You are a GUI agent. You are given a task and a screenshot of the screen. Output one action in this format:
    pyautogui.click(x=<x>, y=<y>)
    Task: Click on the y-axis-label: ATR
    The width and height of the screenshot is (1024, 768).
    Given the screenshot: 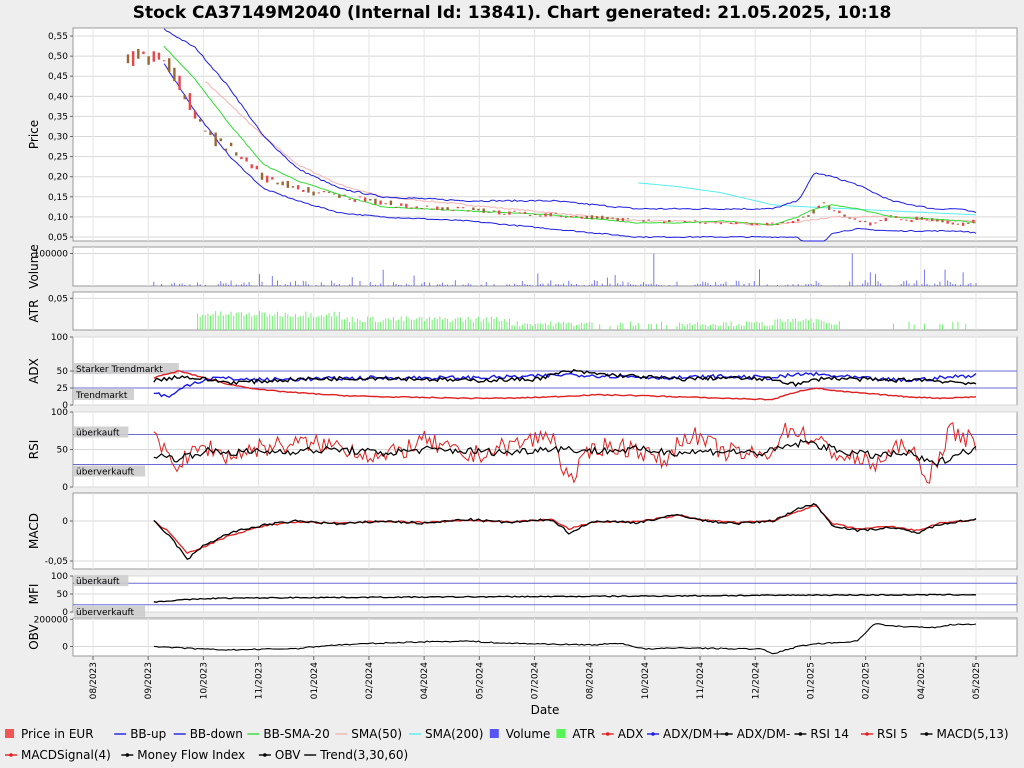 What is the action you would take?
    pyautogui.click(x=34, y=311)
    